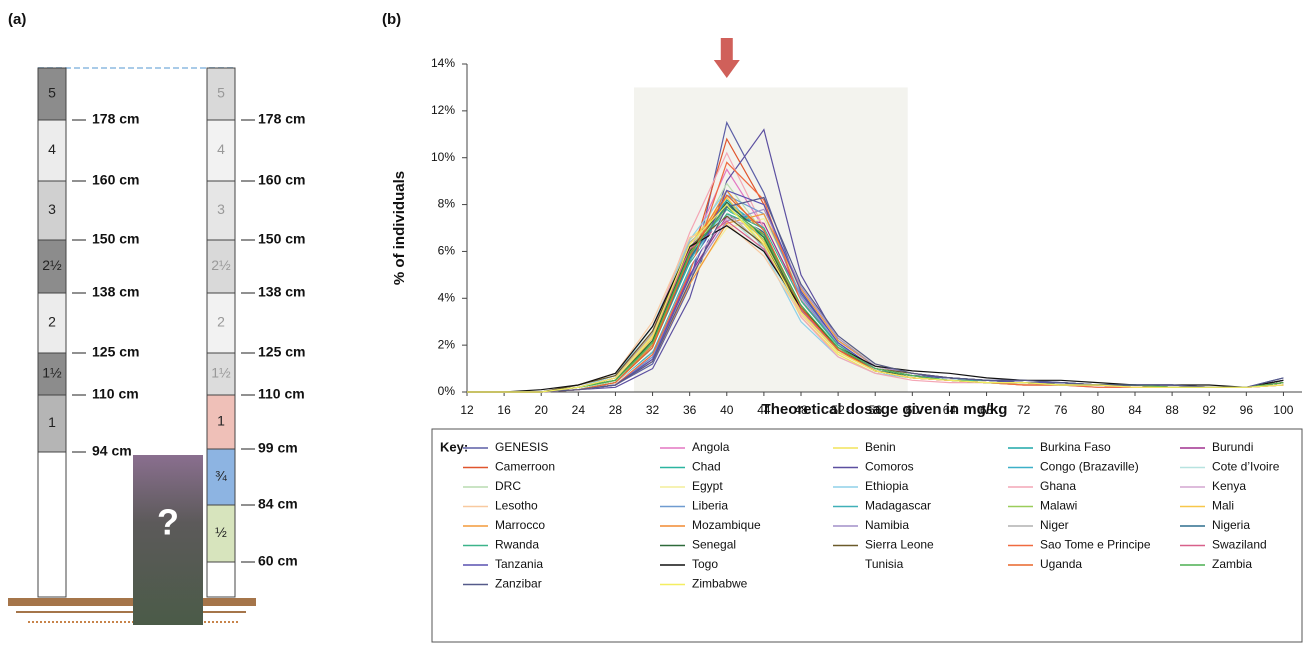  I want to click on legend-label: DRC, so click(508, 486).